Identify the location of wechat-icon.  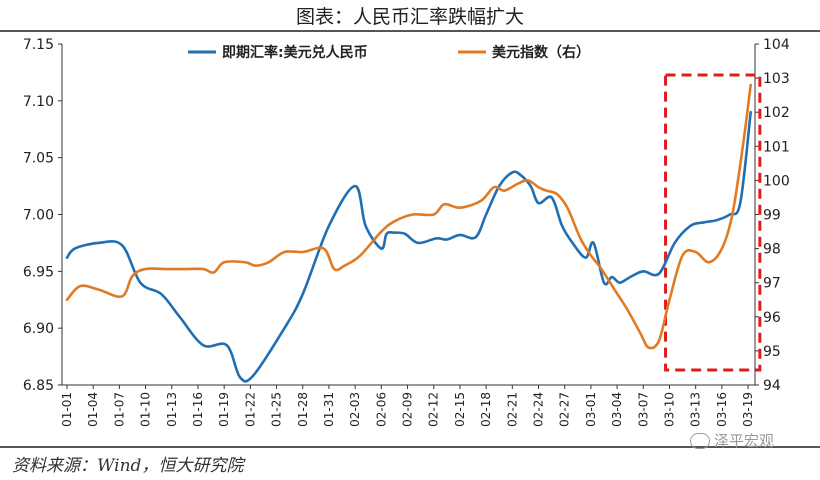
(700, 440).